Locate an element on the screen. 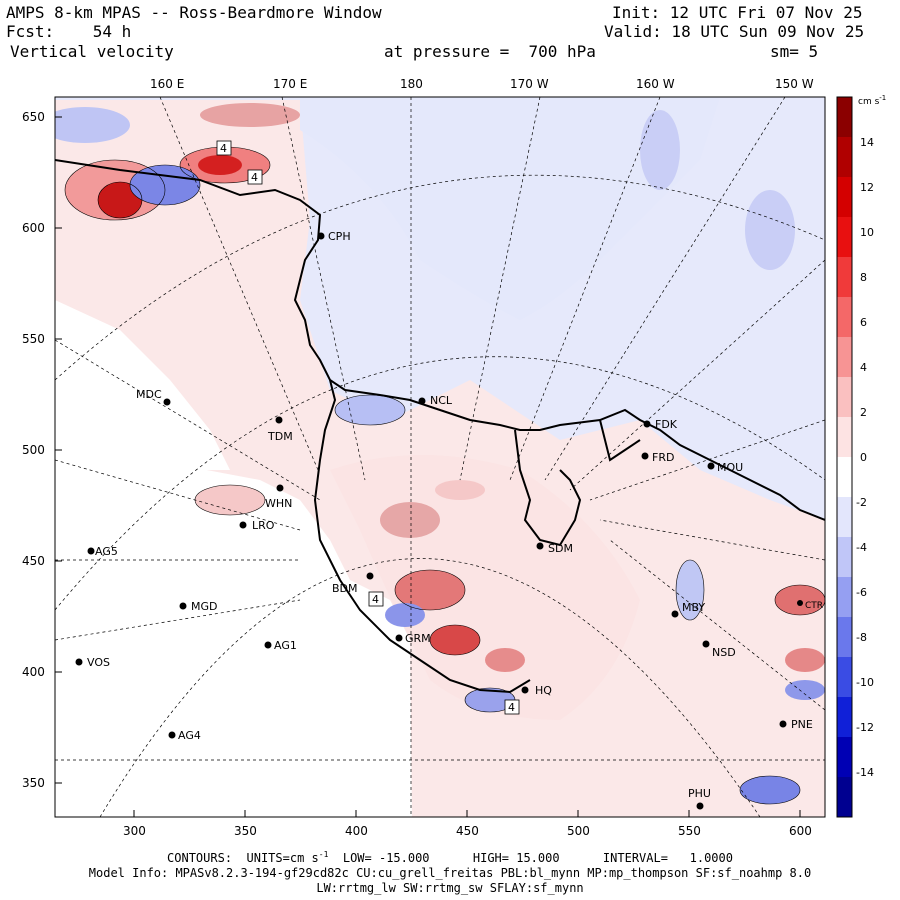  station-label: AG5 is located at coordinates (106, 551).